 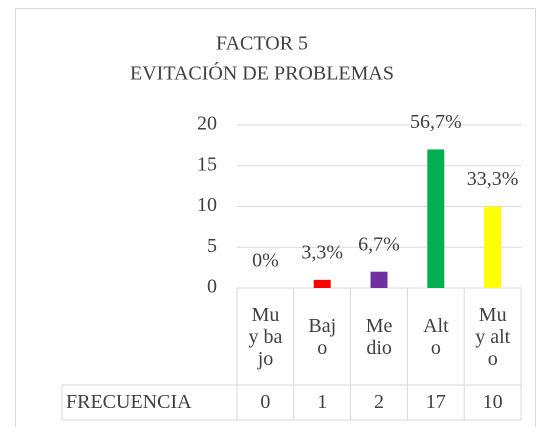 What do you see at coordinates (322, 402) in the screenshot?
I see `table-value: 1` at bounding box center [322, 402].